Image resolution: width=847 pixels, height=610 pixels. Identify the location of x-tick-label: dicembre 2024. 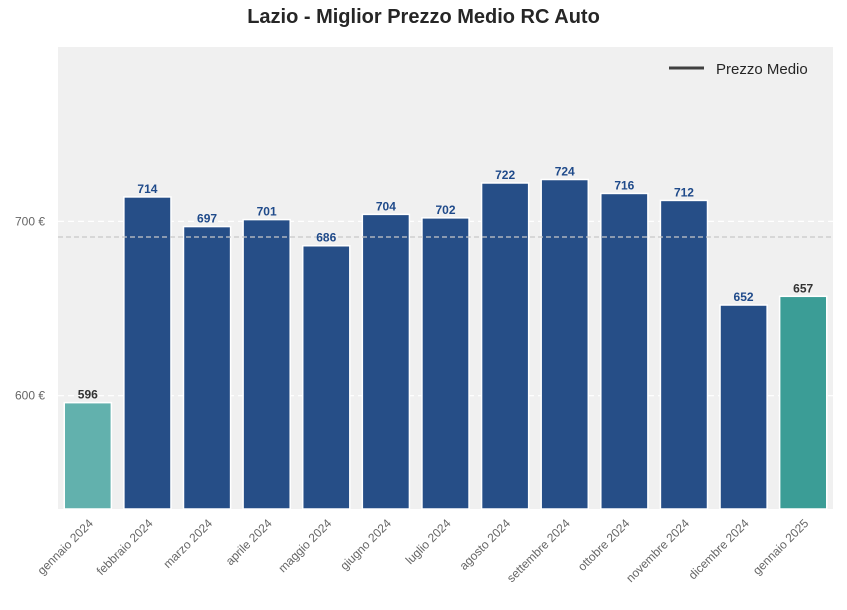
(719, 549).